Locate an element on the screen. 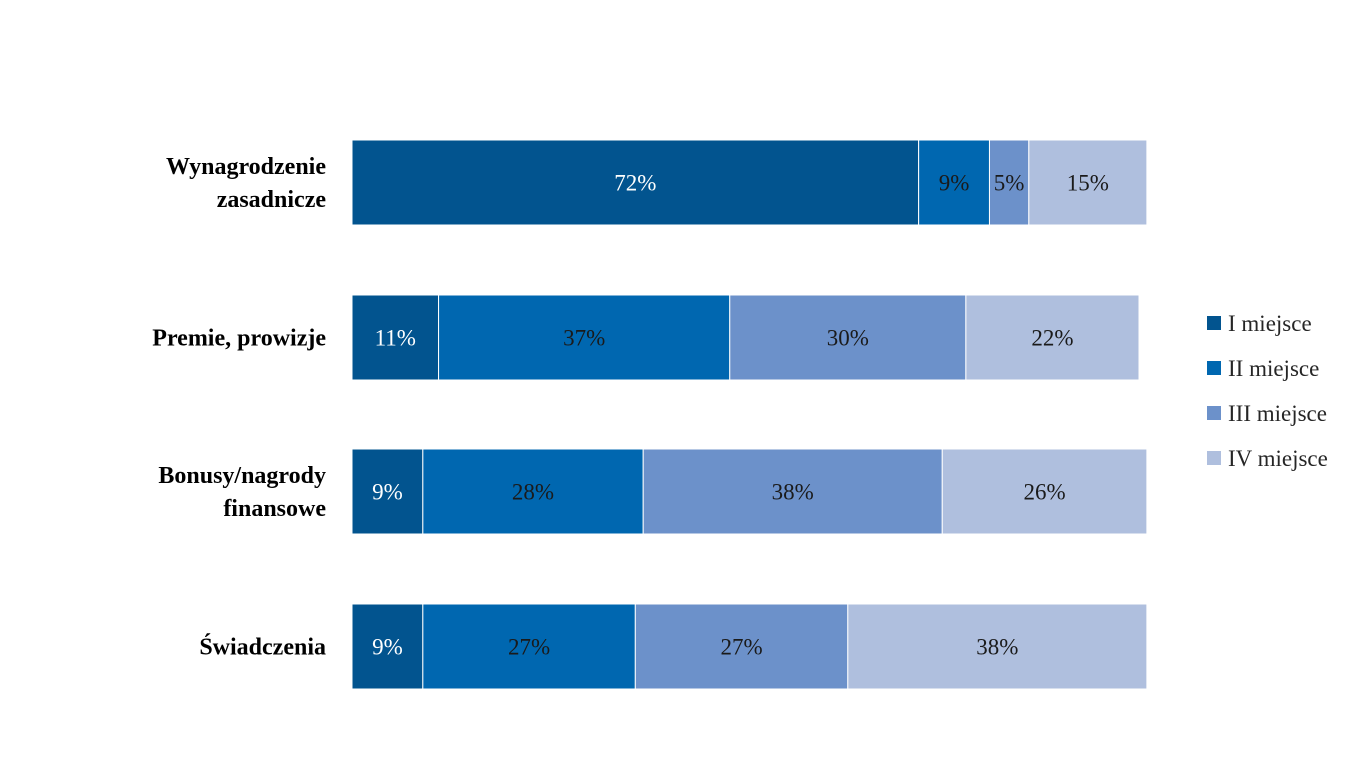 The image size is (1371, 781). legend-label: III miejsce is located at coordinates (1277, 413).